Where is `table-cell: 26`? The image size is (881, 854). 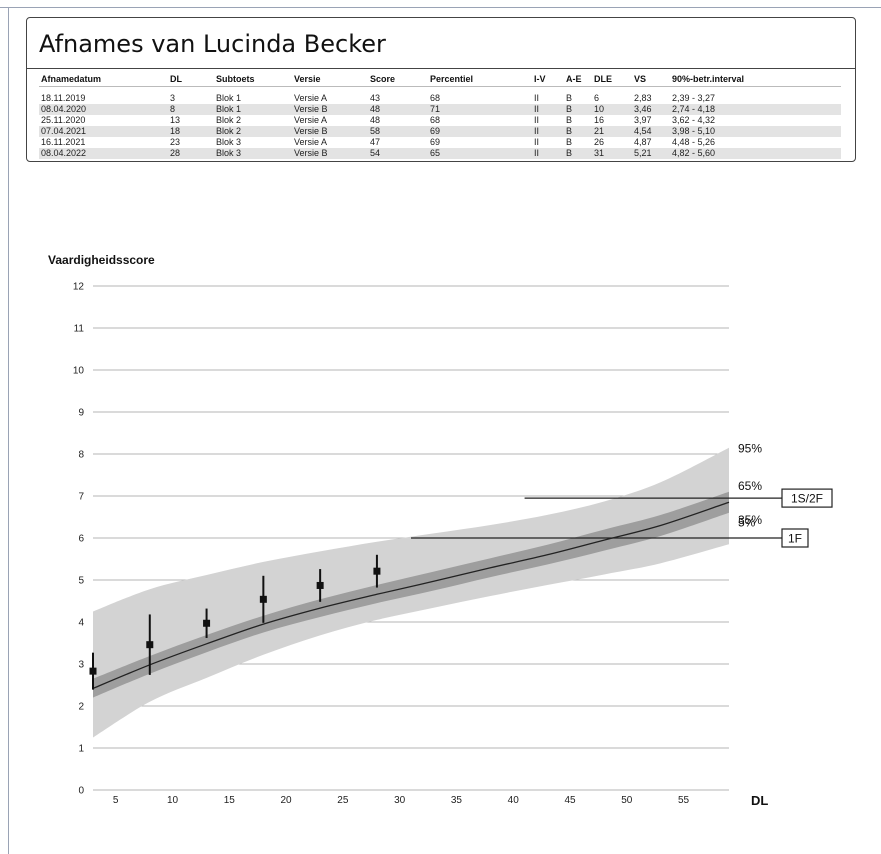
table-cell: 26 is located at coordinates (599, 142).